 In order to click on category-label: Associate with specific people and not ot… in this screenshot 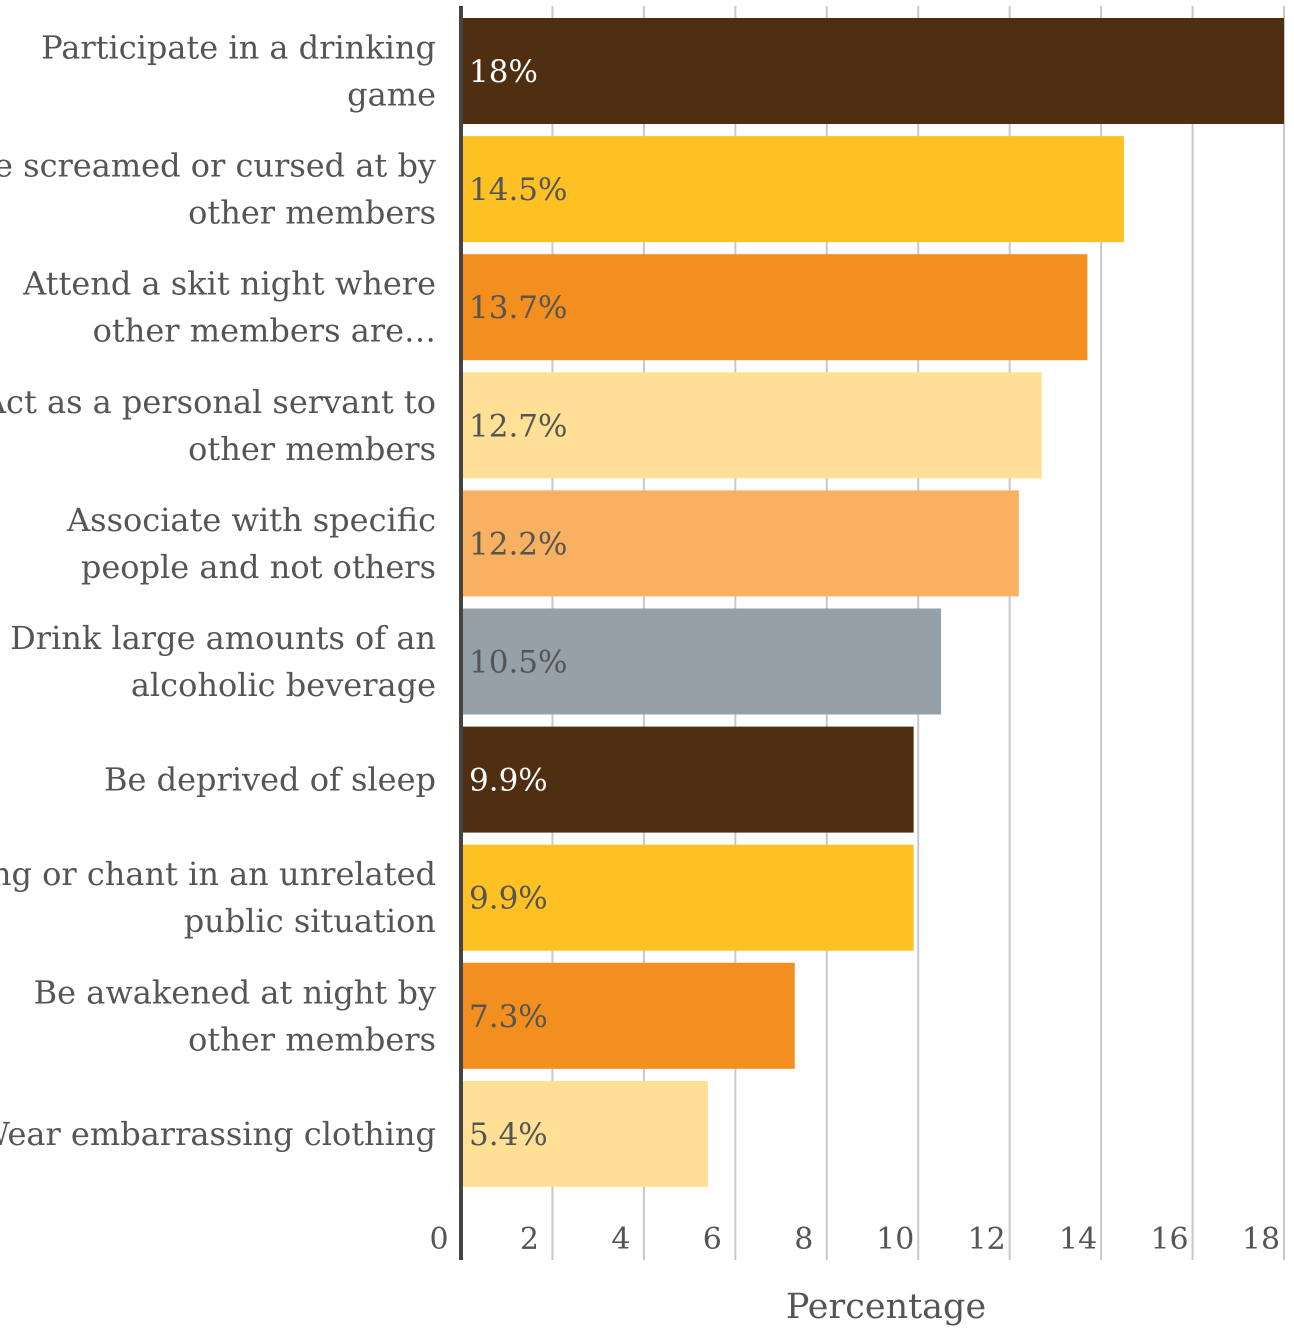, I will do `click(251, 543)`.